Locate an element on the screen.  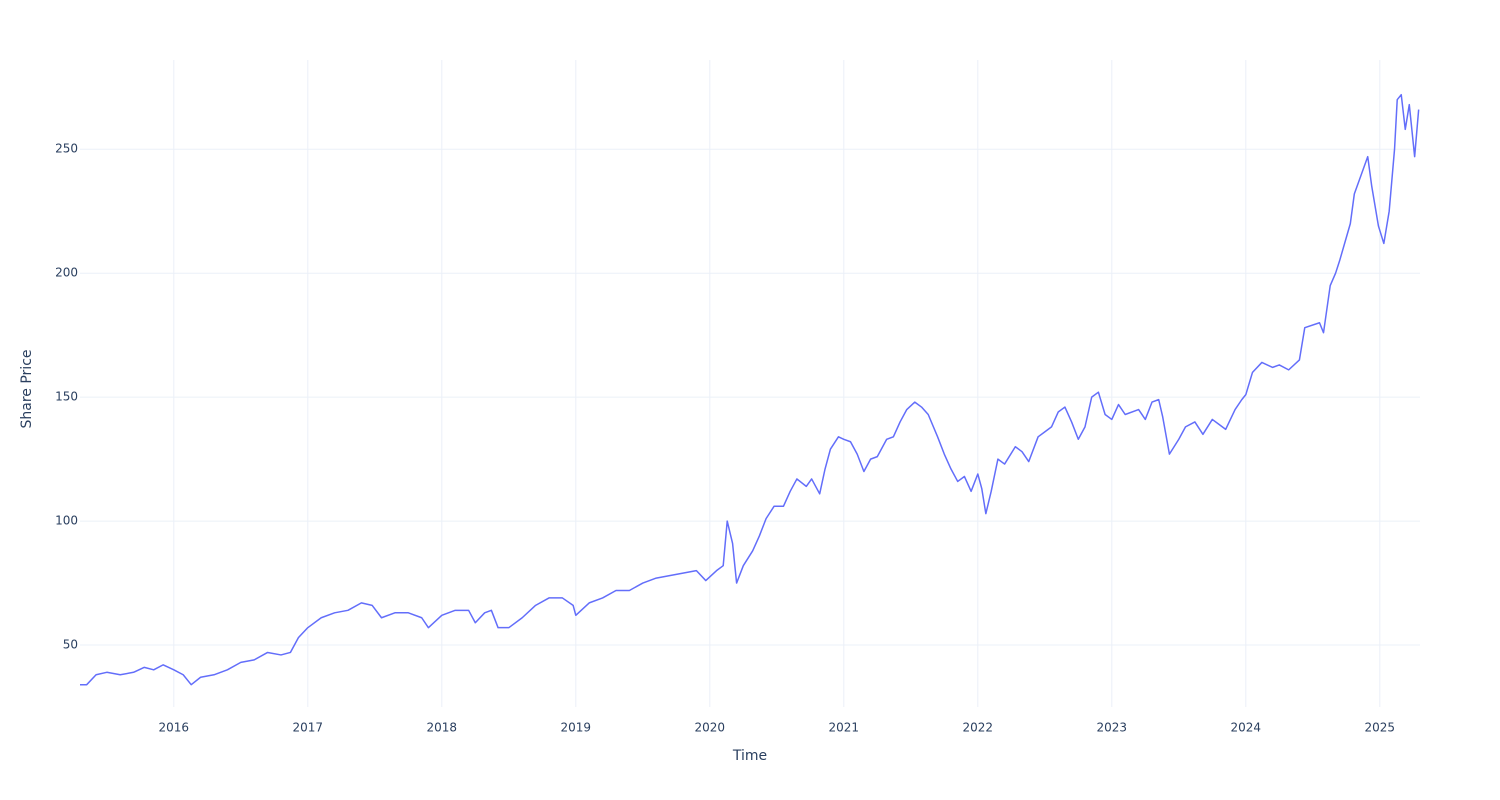
y-axis-title: Share Price is located at coordinates (27, 388).